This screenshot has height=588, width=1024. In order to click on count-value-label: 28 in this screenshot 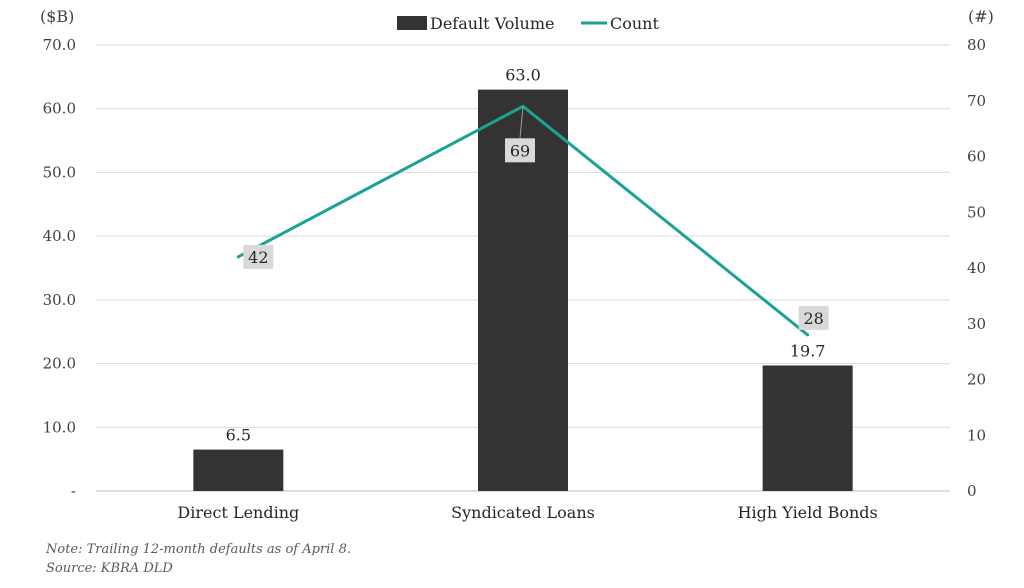, I will do `click(813, 318)`.